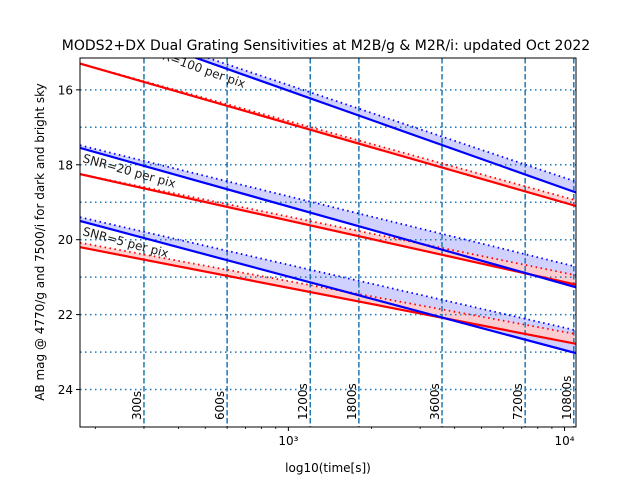 The image size is (640, 485). I want to click on y-tick-label-16: 16, so click(65, 90).